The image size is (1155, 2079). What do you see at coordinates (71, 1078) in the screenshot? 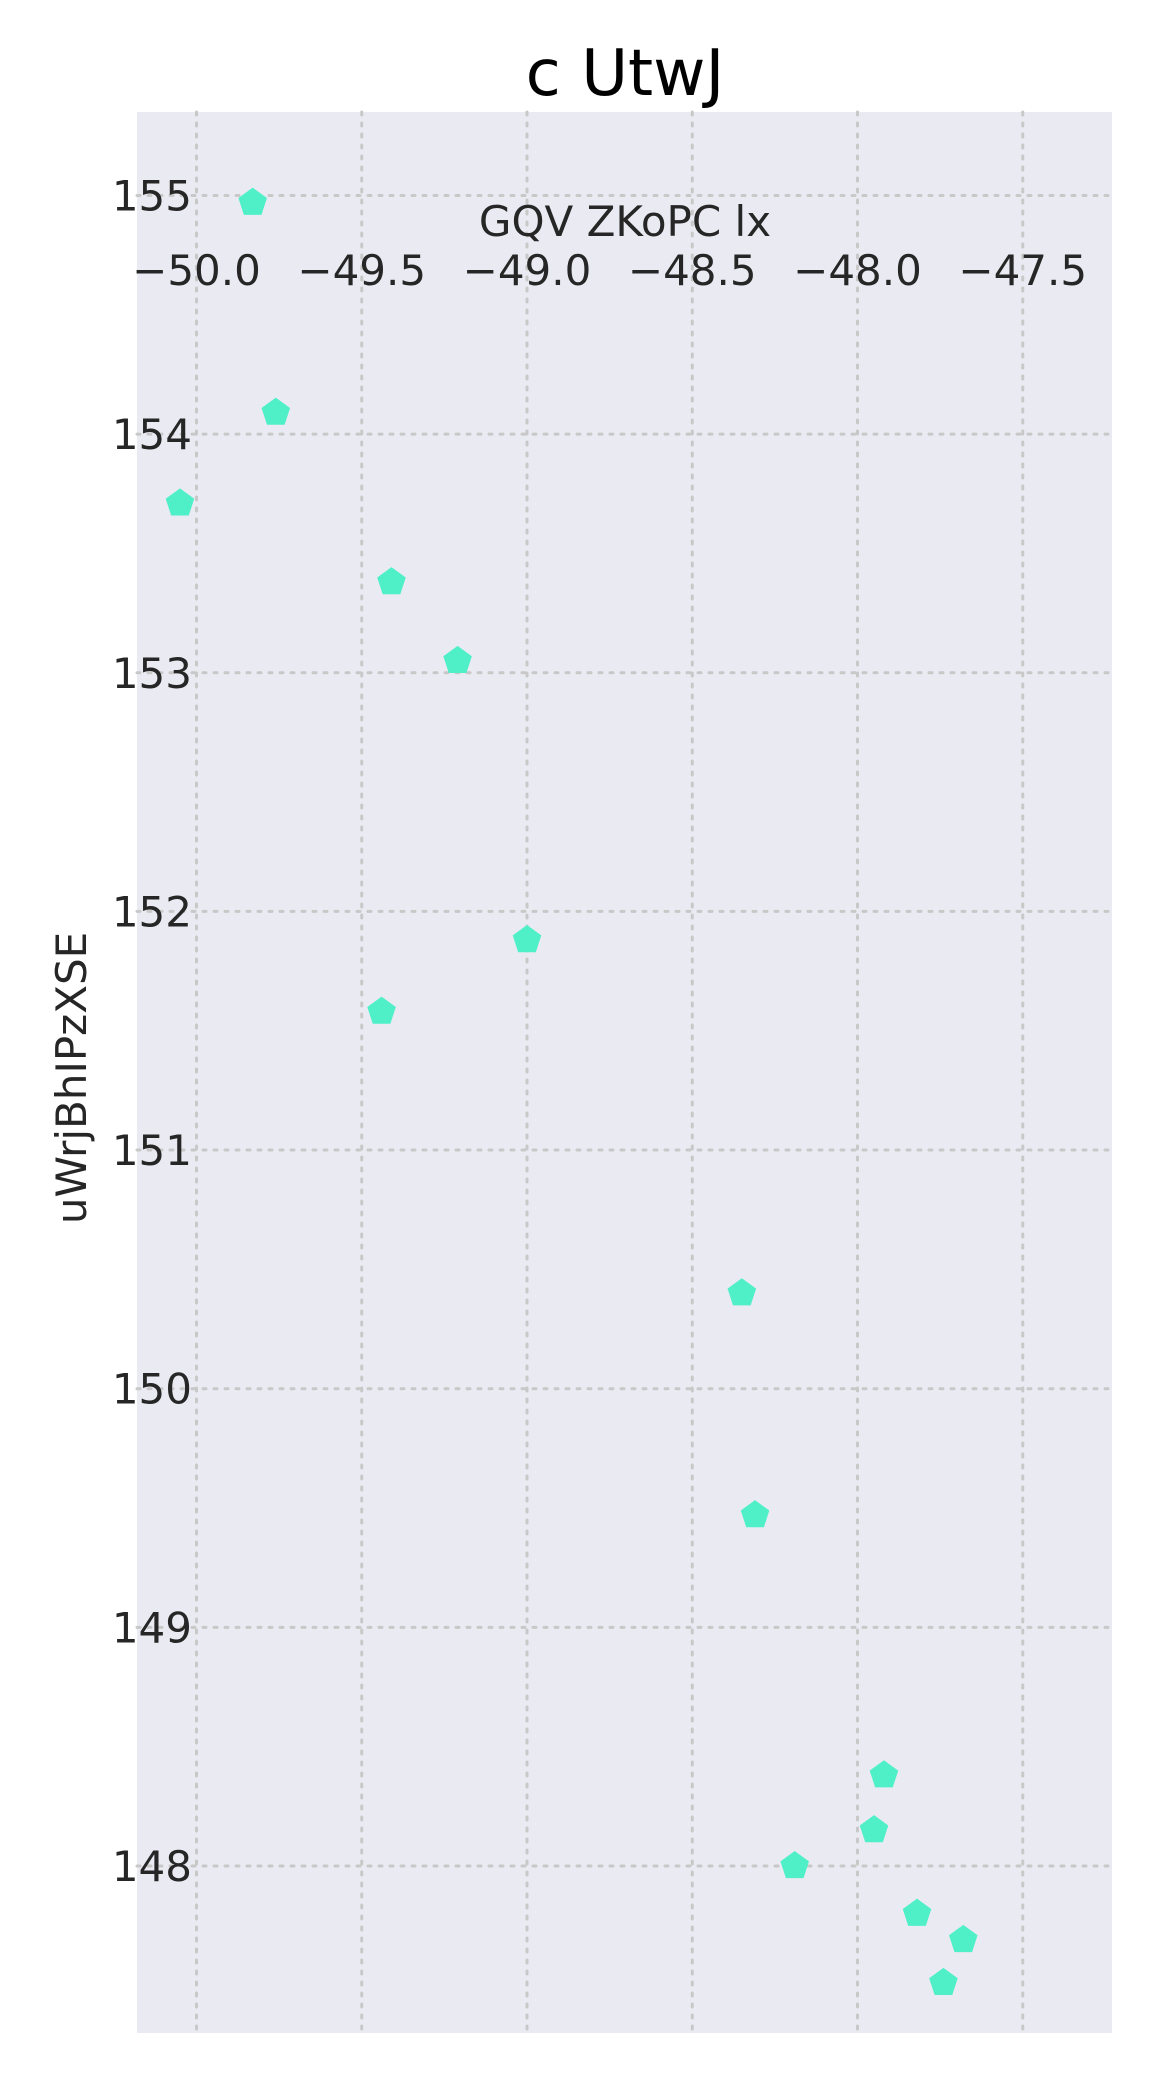
I see `y-axis-label: uWrjBhIPzXSE` at bounding box center [71, 1078].